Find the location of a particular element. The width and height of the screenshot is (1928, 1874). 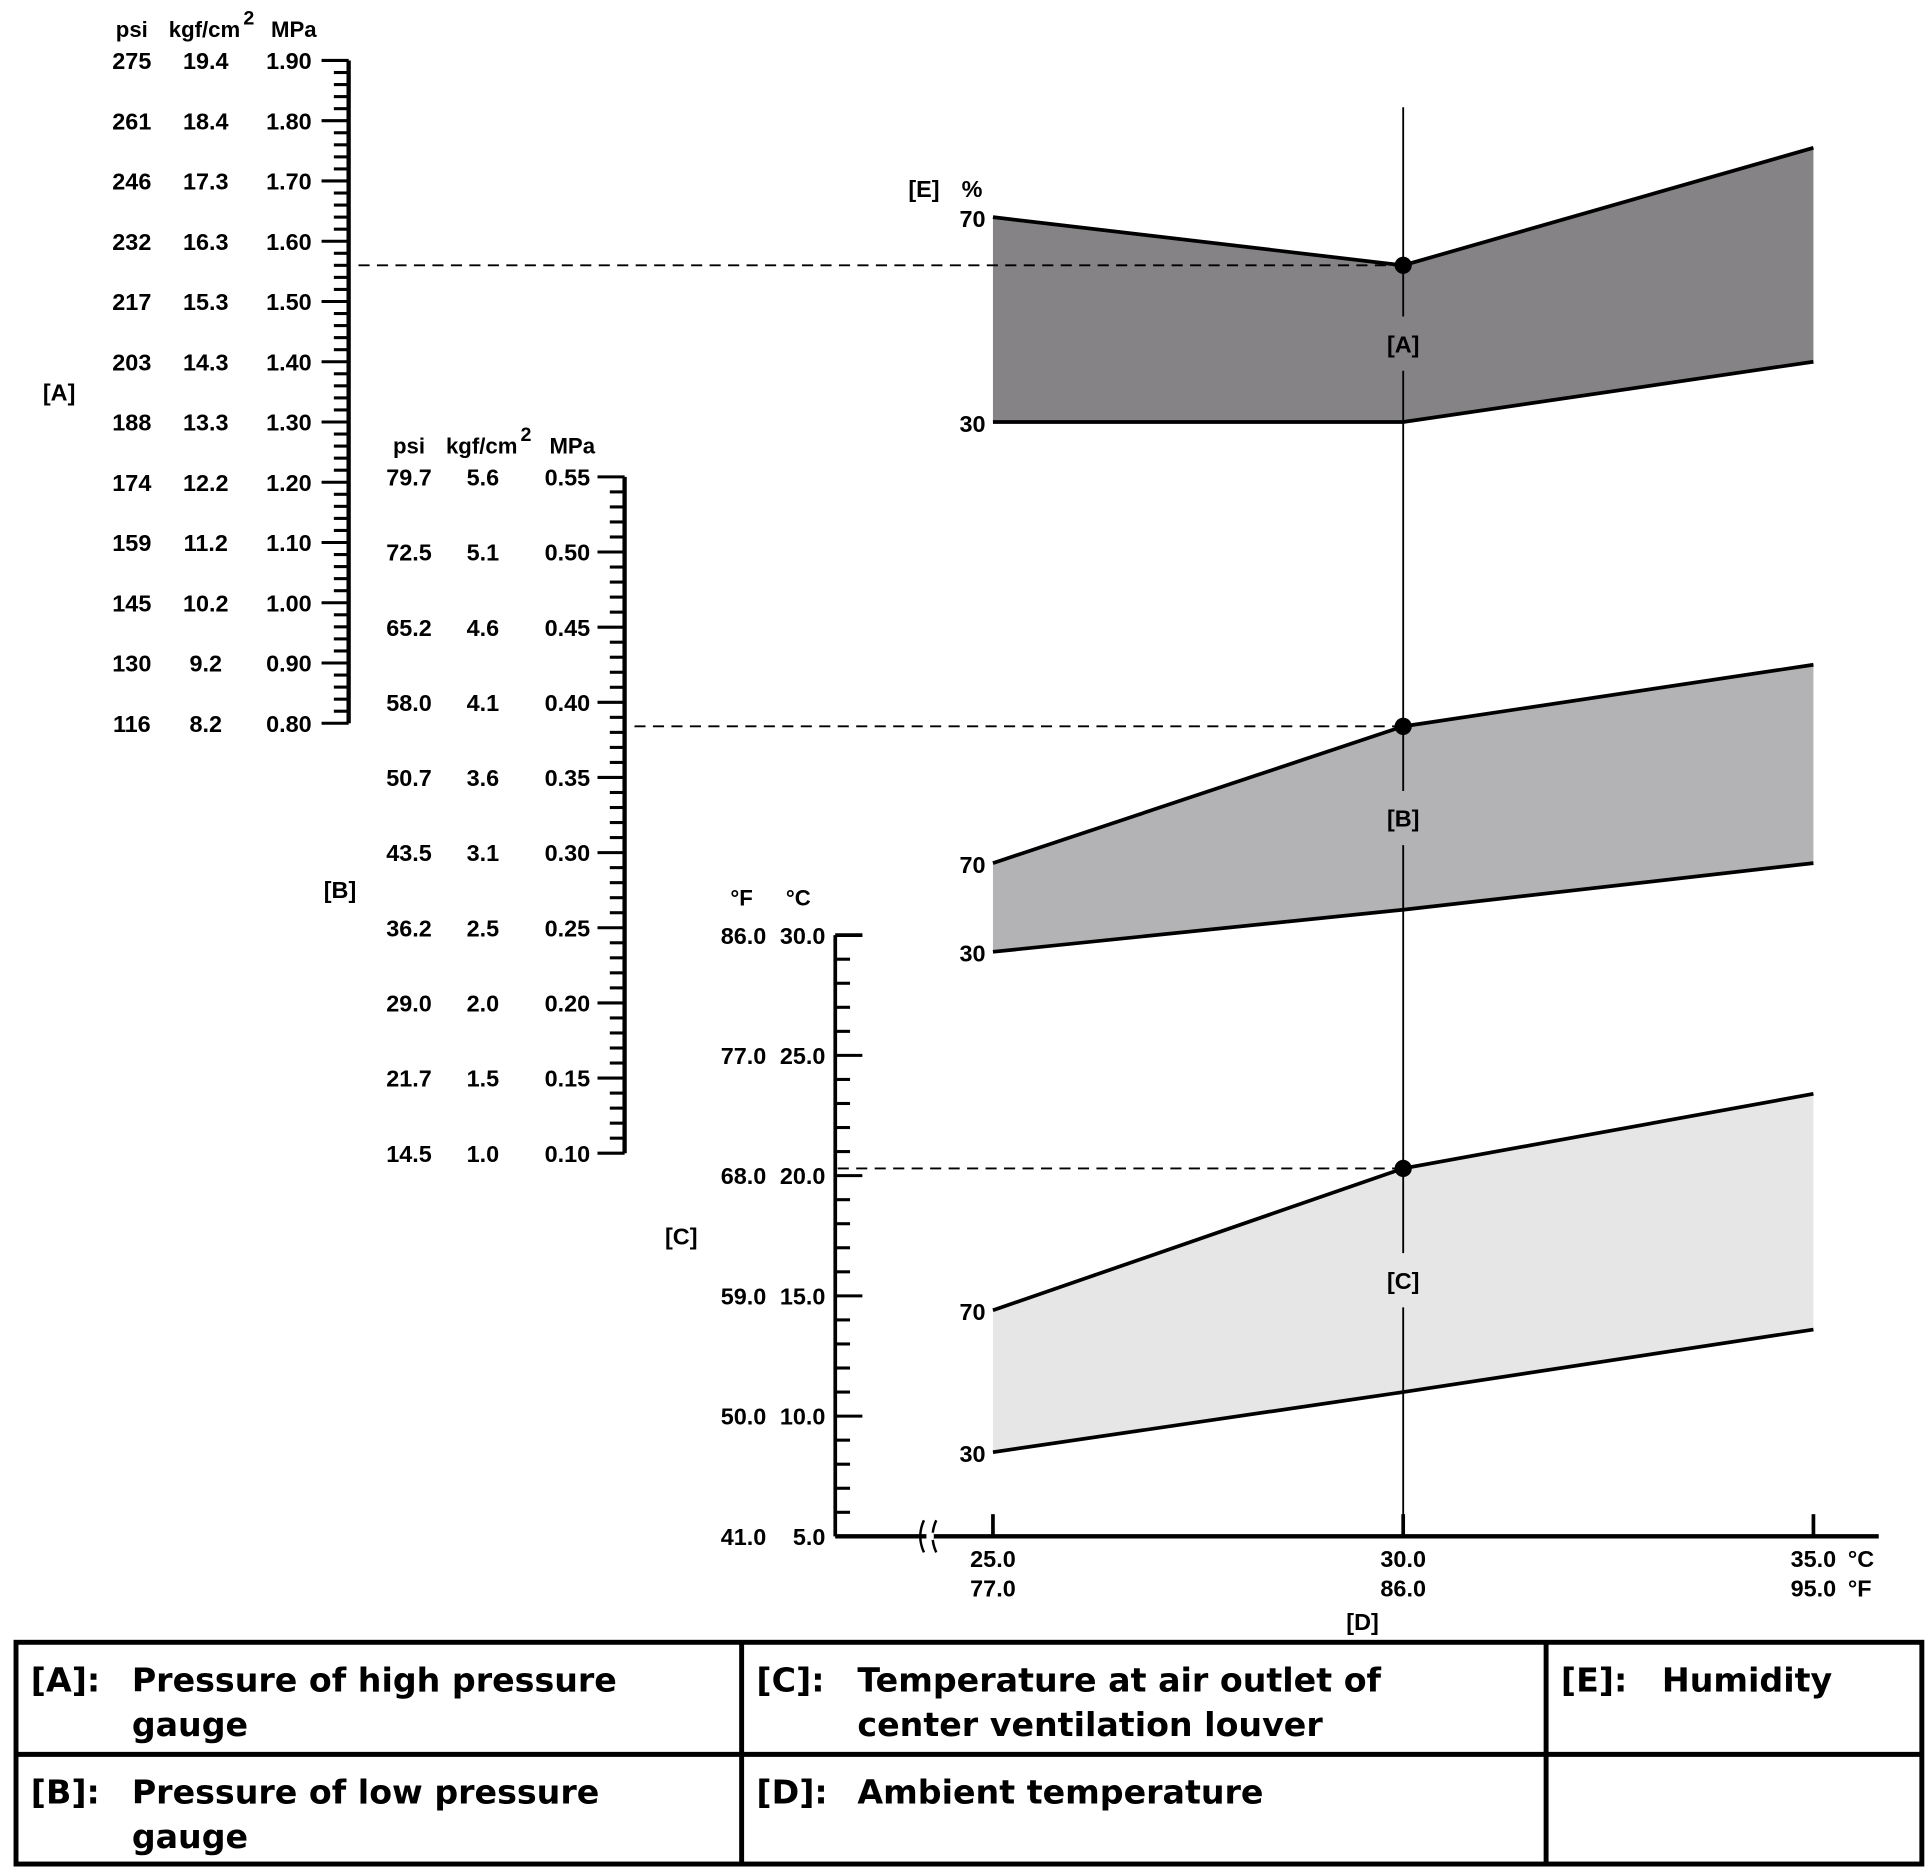

tick-label-mpa: 0.10 is located at coordinates (568, 1154).